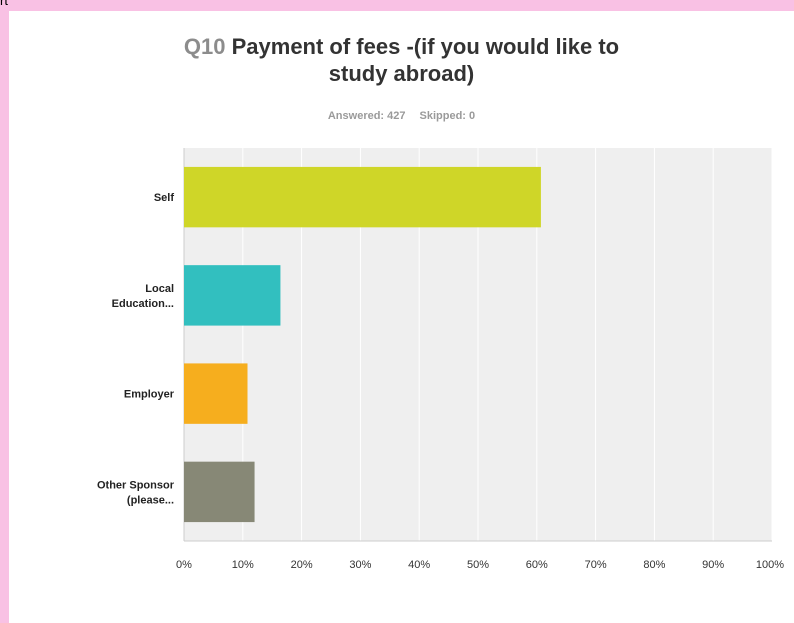 Image resolution: width=794 pixels, height=623 pixels. I want to click on x-tick-label: 20%, so click(302, 565).